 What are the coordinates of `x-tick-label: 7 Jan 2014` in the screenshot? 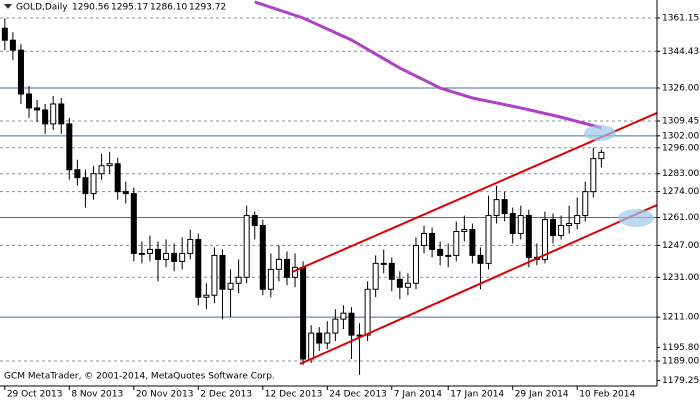 It's located at (418, 395).